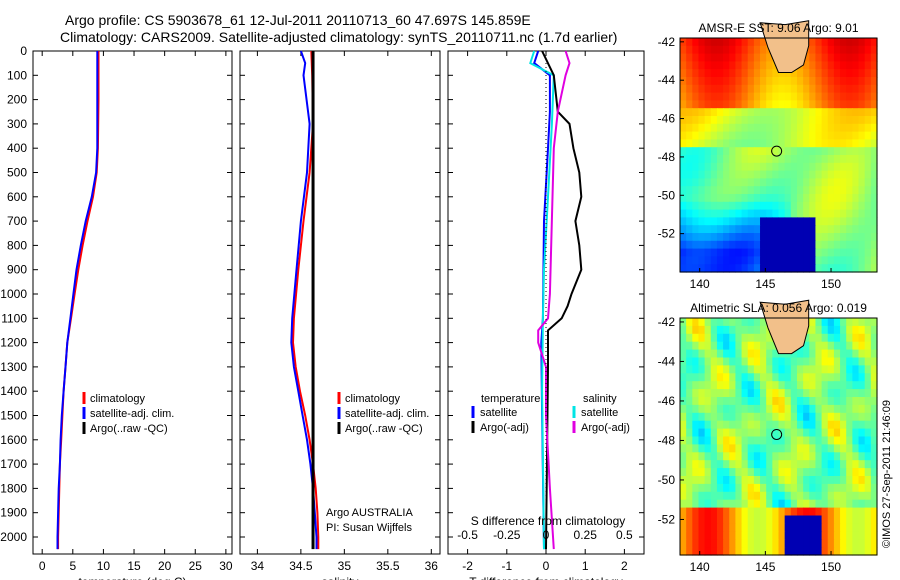 This screenshot has height=580, width=900. What do you see at coordinates (17, 172) in the screenshot?
I see `y-tick-label: 500` at bounding box center [17, 172].